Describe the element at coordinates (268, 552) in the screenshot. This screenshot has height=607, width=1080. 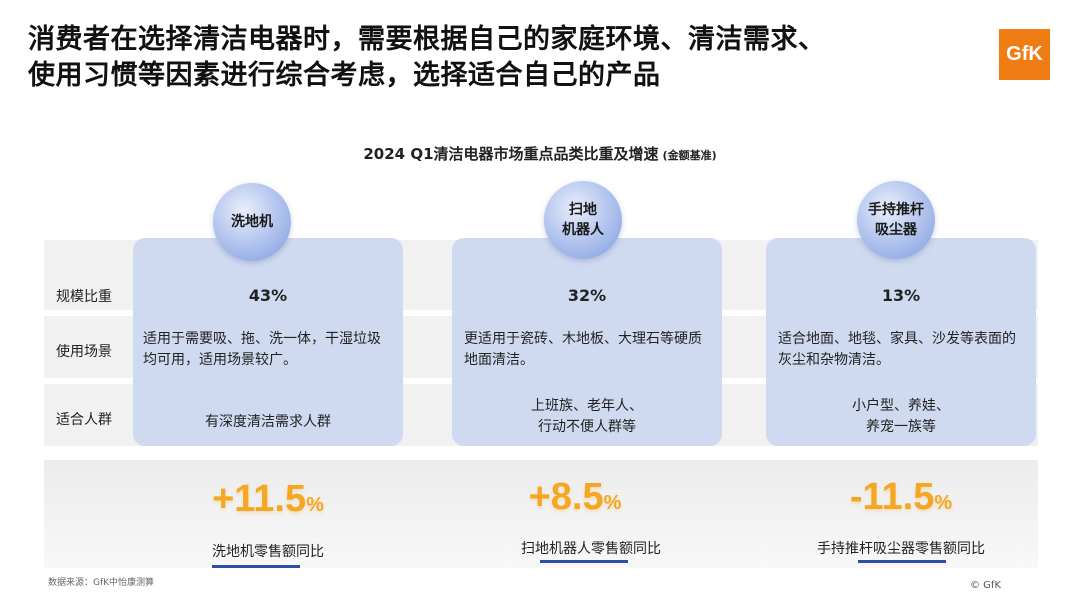
I see `growth-label-1: 洗地机零售额同比` at that location.